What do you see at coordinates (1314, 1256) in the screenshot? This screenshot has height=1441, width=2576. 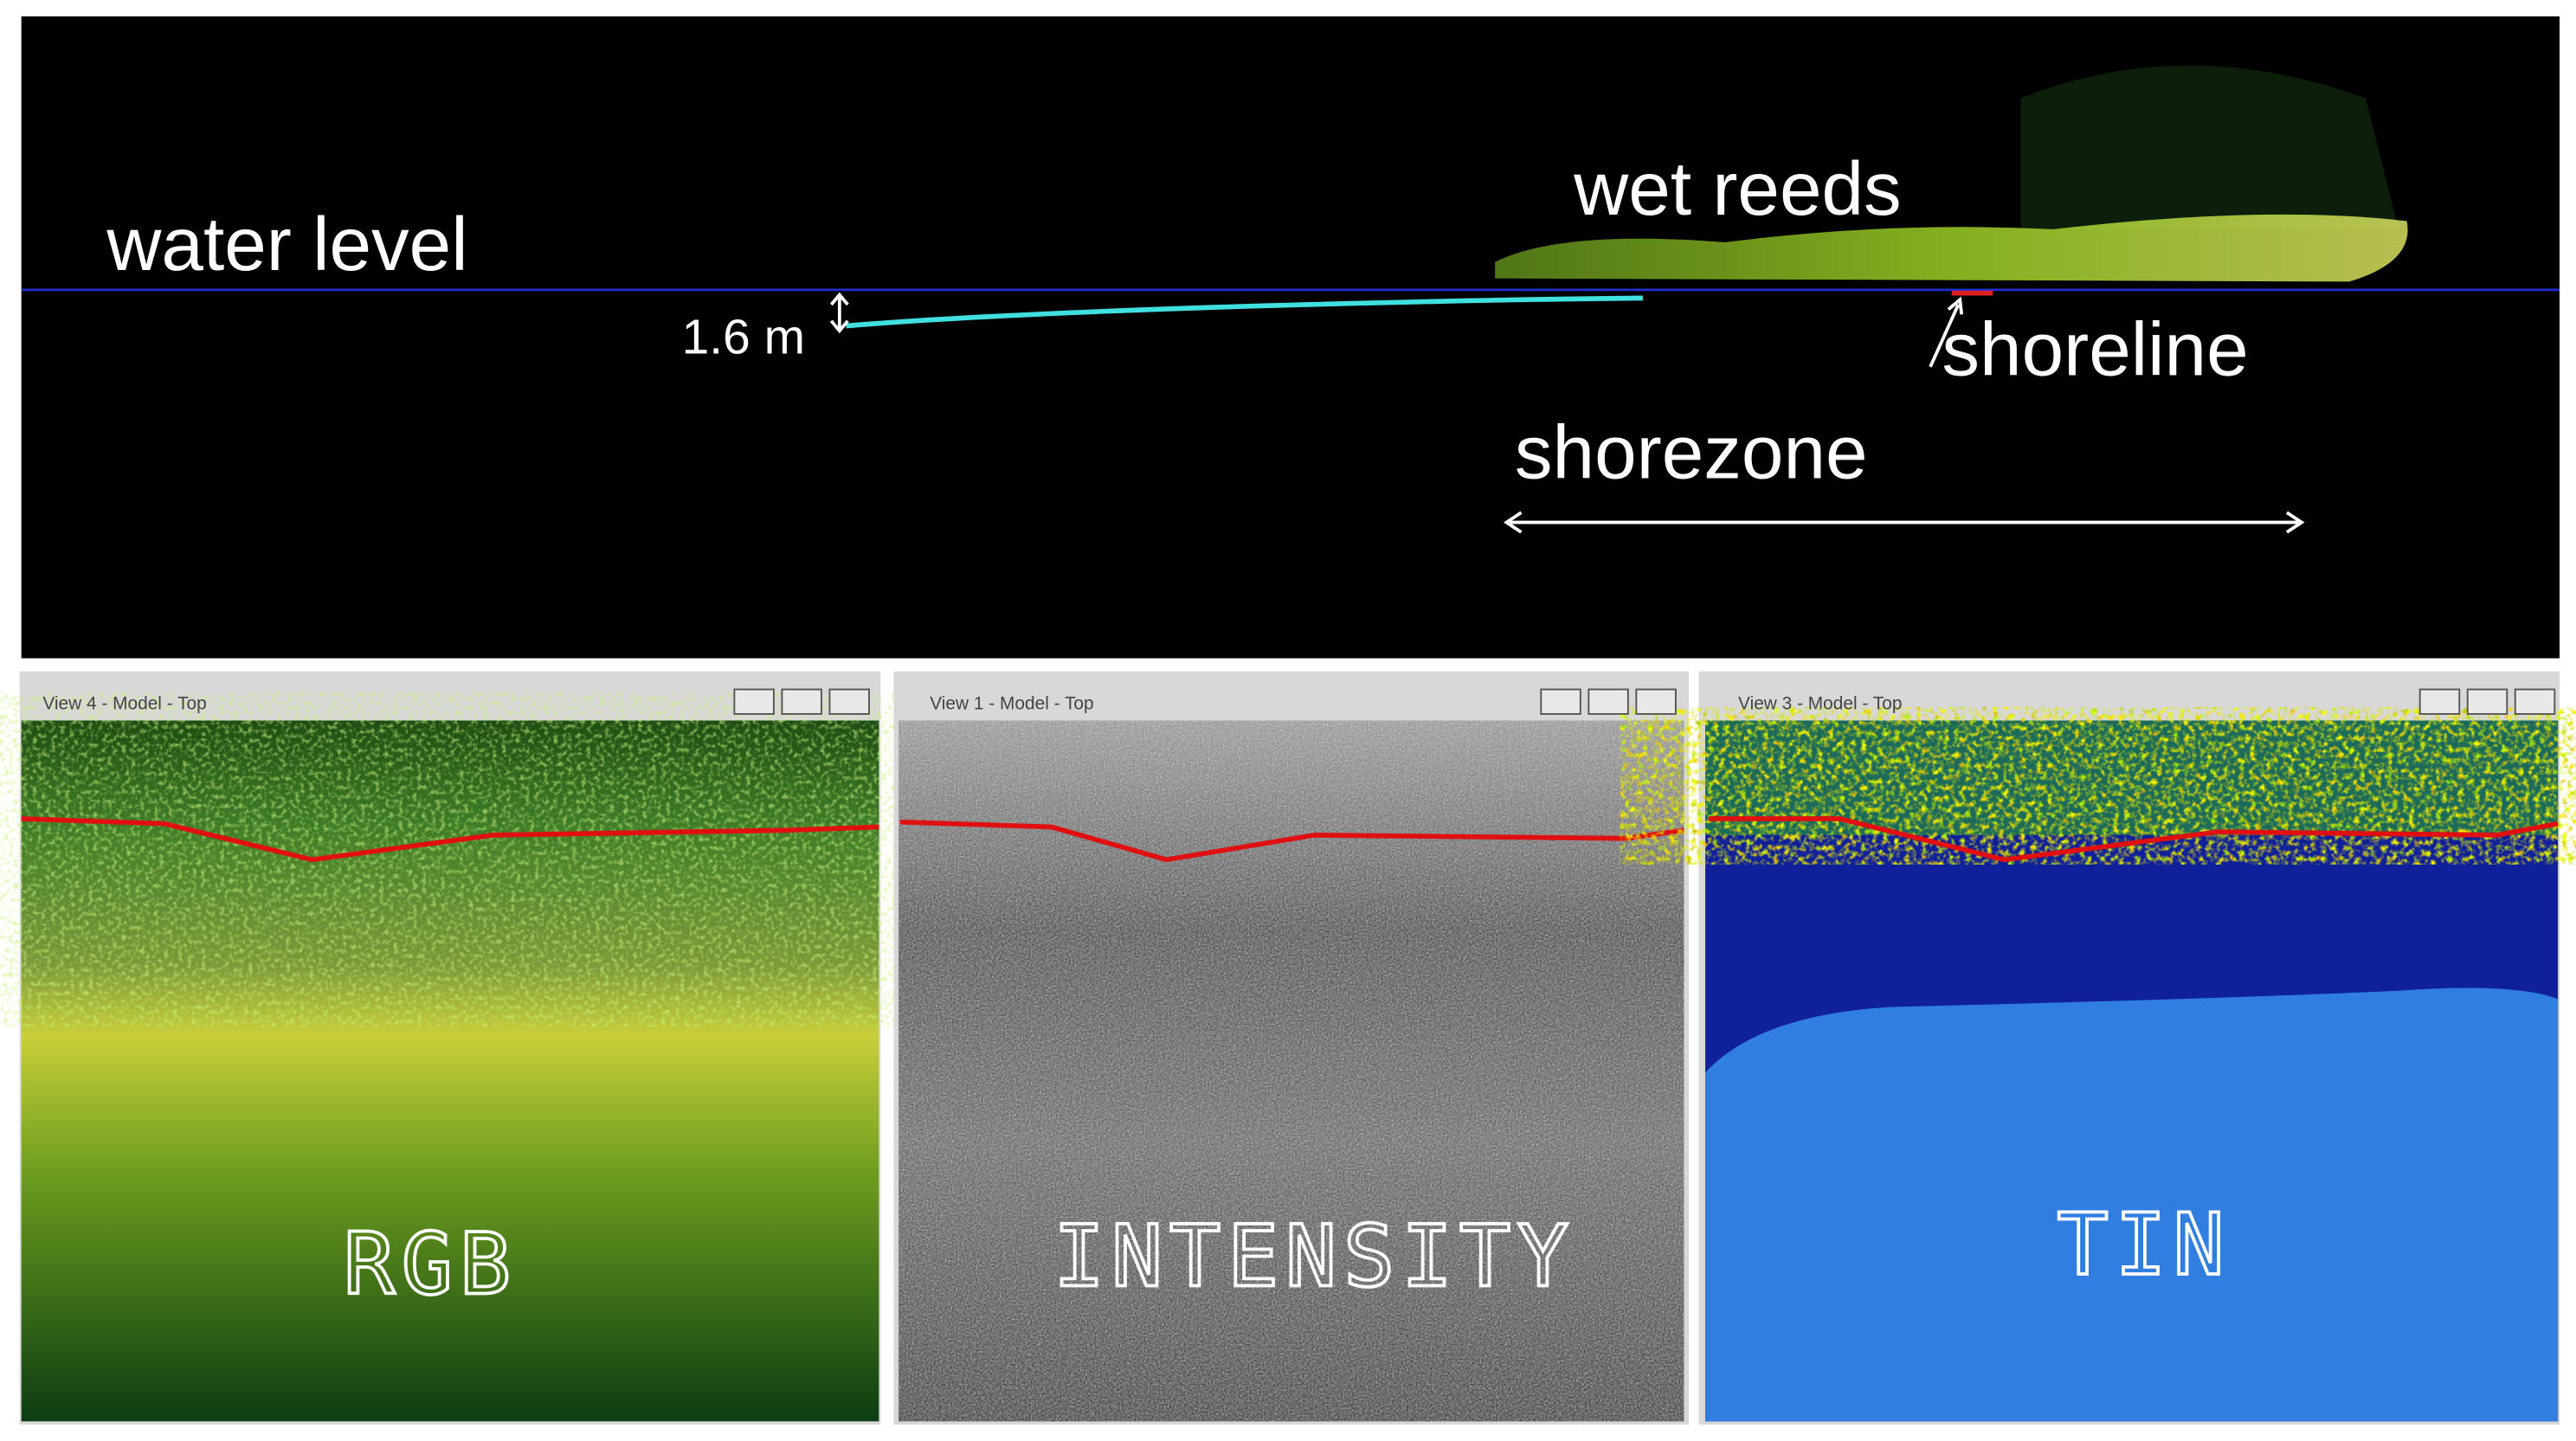 I see `view-label: INTENSITY` at bounding box center [1314, 1256].